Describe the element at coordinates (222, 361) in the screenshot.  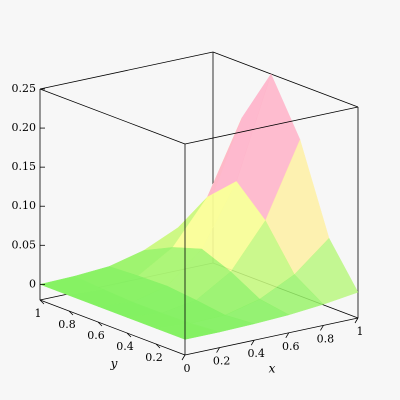
I see `x-tick-label: 0.2` at that location.